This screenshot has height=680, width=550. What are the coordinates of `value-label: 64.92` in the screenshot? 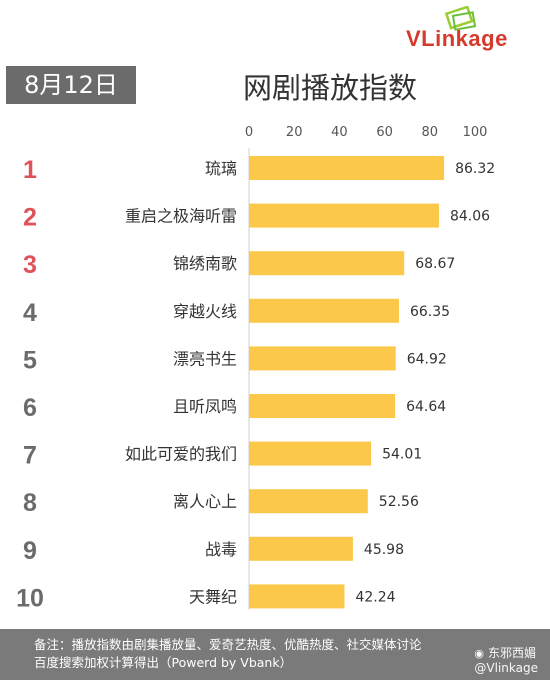 It's located at (427, 359).